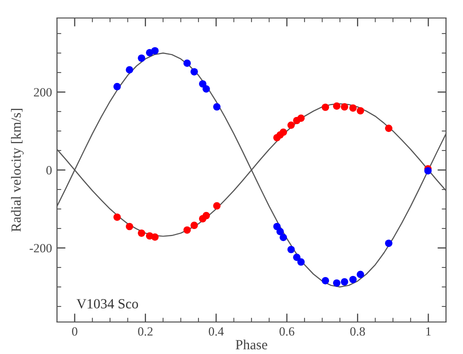 The image size is (463, 354). What do you see at coordinates (287, 331) in the screenshot?
I see `x-tick-label: 0.6` at bounding box center [287, 331].